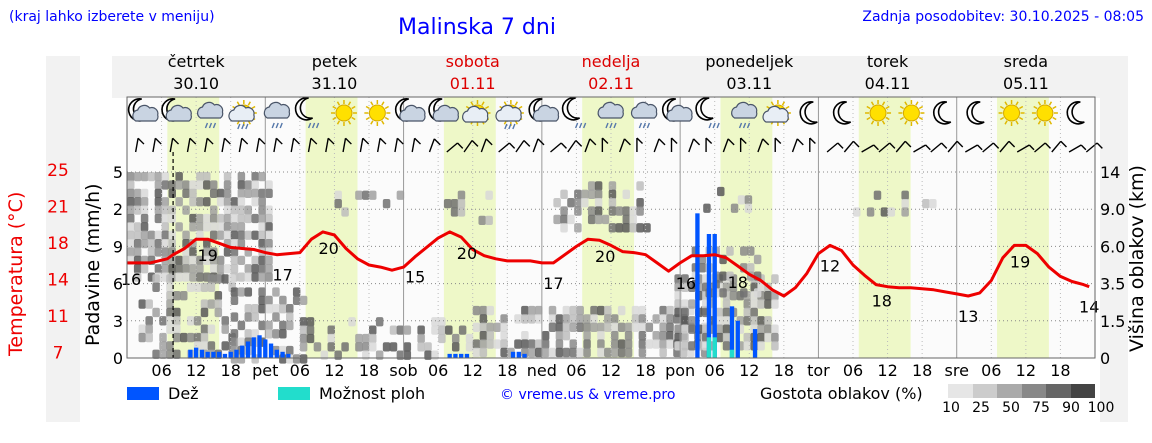 Image resolution: width=1152 pixels, height=443 pixels. Describe the element at coordinates (608, 264) in the screenshot. I see `temperature-line` at that location.